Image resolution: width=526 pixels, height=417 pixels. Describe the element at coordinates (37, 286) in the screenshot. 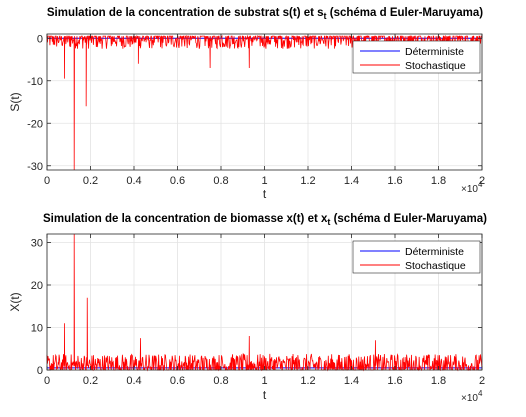

I see `y-tick-label: 20` at that location.